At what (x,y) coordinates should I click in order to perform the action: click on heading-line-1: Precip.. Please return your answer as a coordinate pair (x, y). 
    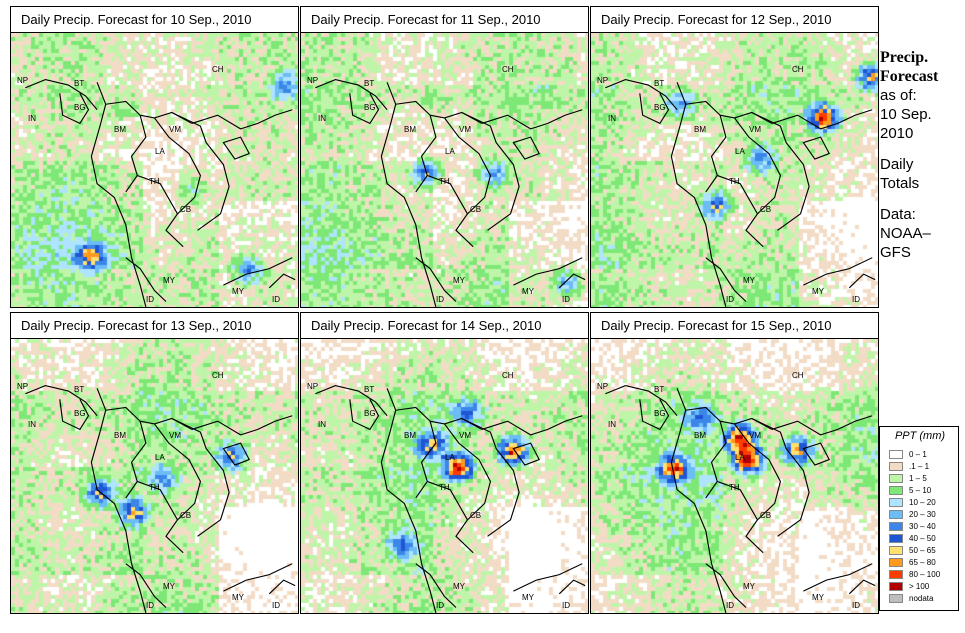
    Looking at the image, I should click on (904, 57).